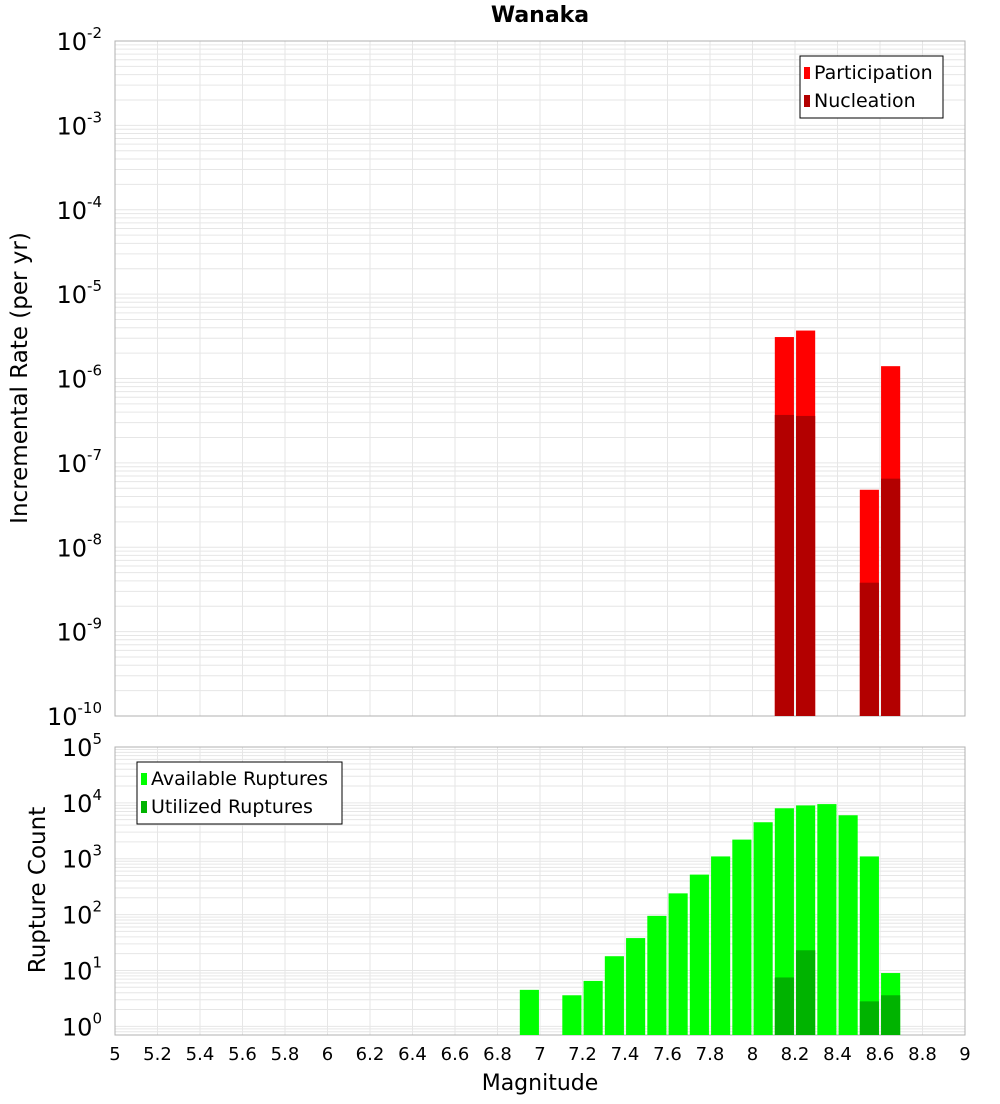 Image resolution: width=1000 pixels, height=1104 pixels. Describe the element at coordinates (964, 1054) in the screenshot. I see `x-tick-label: 9` at that location.